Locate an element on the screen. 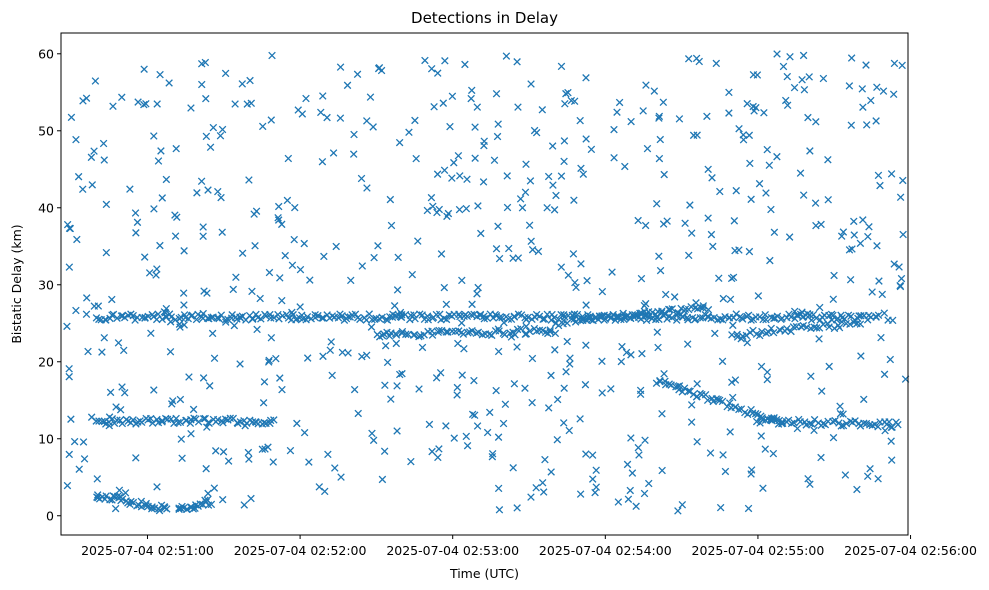 This screenshot has height=590, width=989. x-tick-label: 2025-07-04 02:55:00 is located at coordinates (758, 550).